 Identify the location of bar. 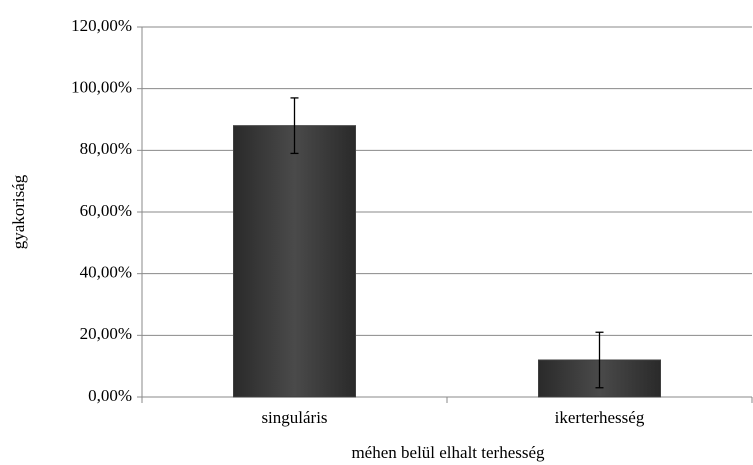
(294, 261).